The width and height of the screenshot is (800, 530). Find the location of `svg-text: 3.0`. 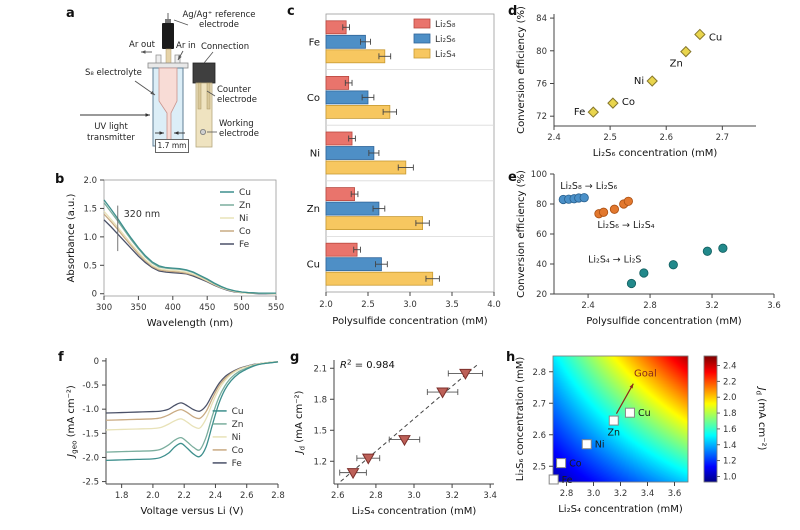

svg-text: 3.0 is located at coordinates (410, 305).